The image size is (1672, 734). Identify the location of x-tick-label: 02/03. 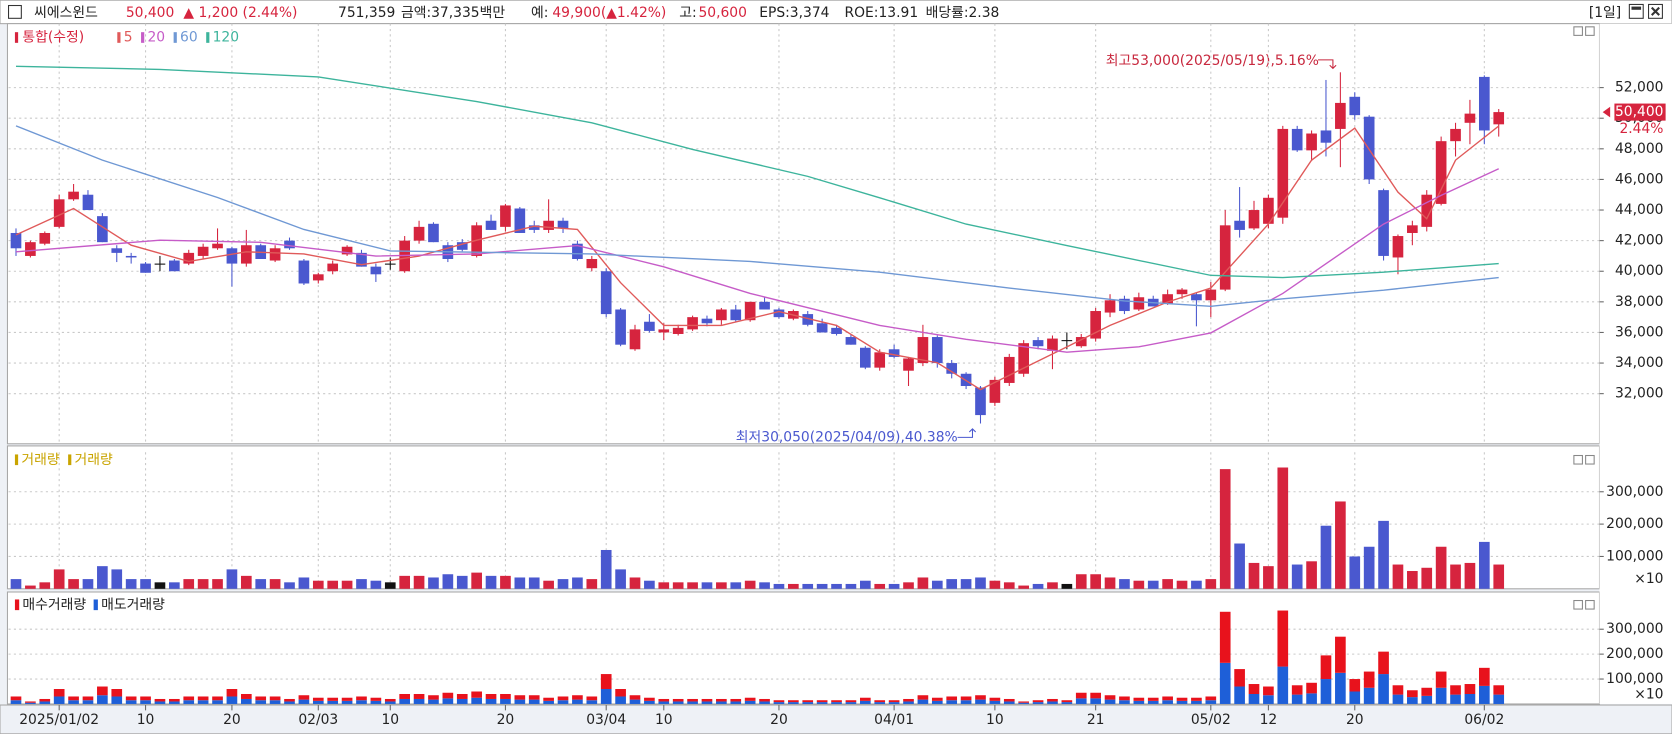
(318, 720).